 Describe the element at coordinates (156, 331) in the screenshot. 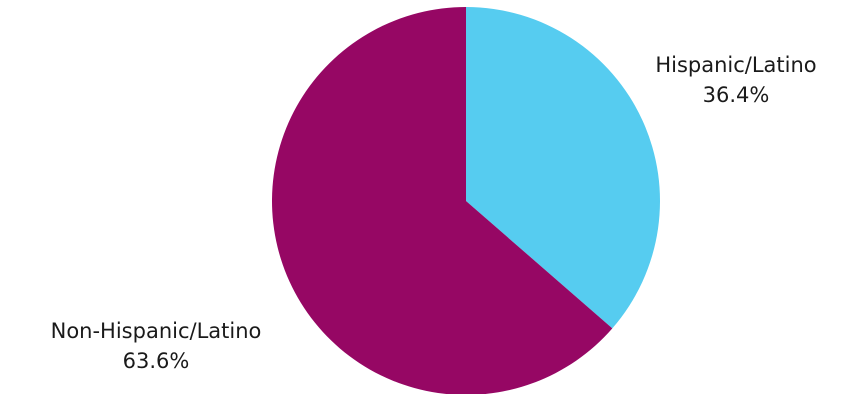

I see `slice-label-name: Non-Hispanic/Latino` at that location.